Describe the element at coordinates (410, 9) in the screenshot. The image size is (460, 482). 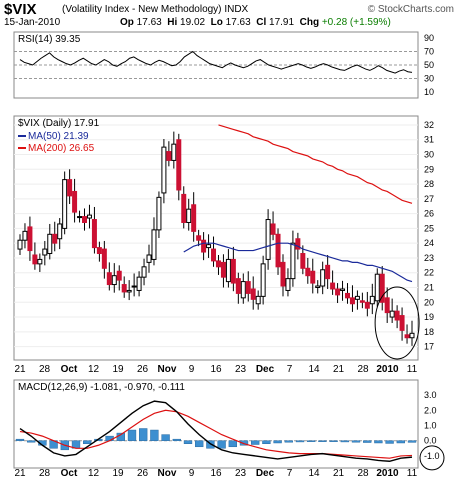
I see `watermark: © StockCharts.com` at that location.